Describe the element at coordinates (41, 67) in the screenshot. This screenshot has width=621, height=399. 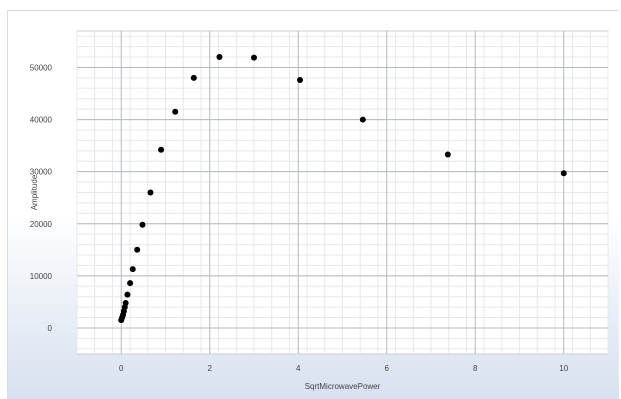
I see `y-tick-label: 50000` at that location.